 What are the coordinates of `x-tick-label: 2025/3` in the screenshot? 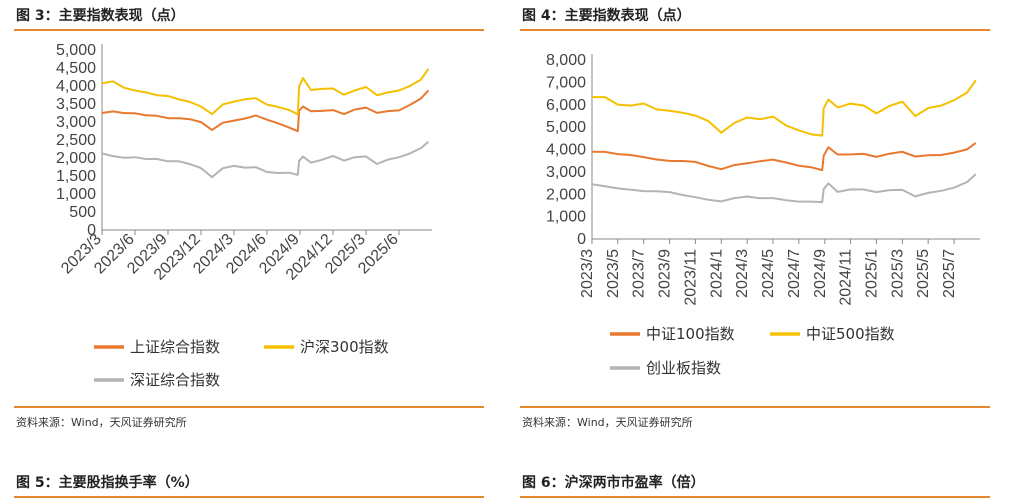 It's located at (897, 273).